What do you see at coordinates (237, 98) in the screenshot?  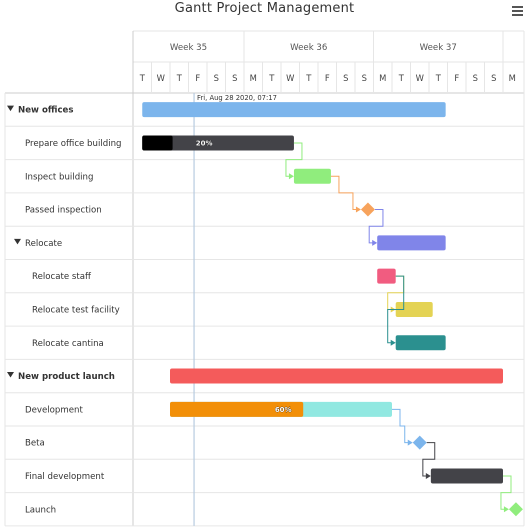 I see `current-date-label: Fri, Aug 28 2020, 07:17` at bounding box center [237, 98].